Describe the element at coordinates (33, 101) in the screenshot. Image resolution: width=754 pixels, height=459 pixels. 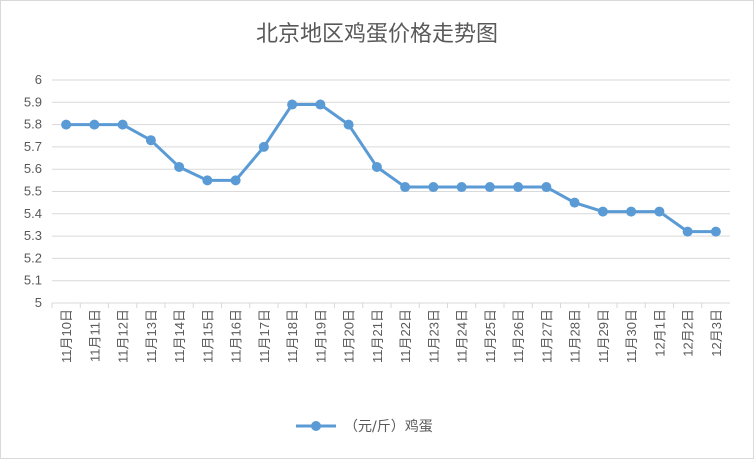
I see `y-tick-label: 5.9` at that location.